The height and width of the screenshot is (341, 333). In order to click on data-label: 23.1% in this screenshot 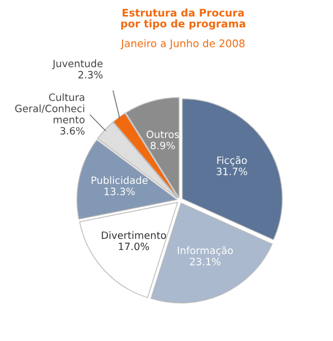, I will do `click(205, 262)`.